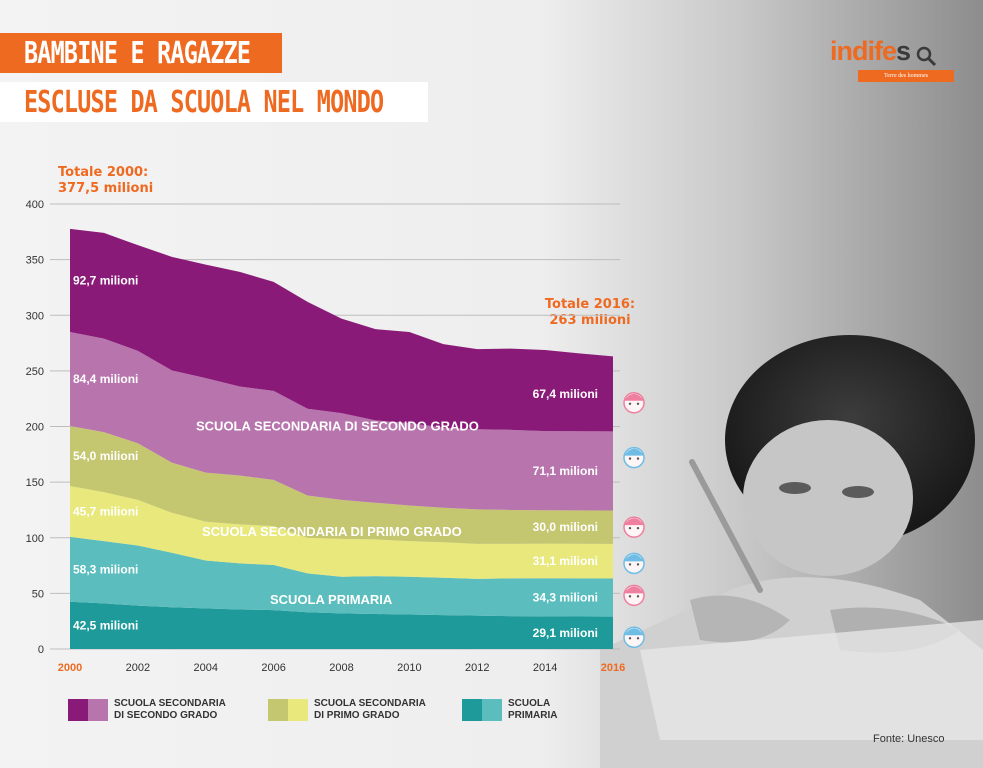 This screenshot has height=768, width=983. Describe the element at coordinates (341, 625) in the screenshot. I see `area-prim_girls` at that location.